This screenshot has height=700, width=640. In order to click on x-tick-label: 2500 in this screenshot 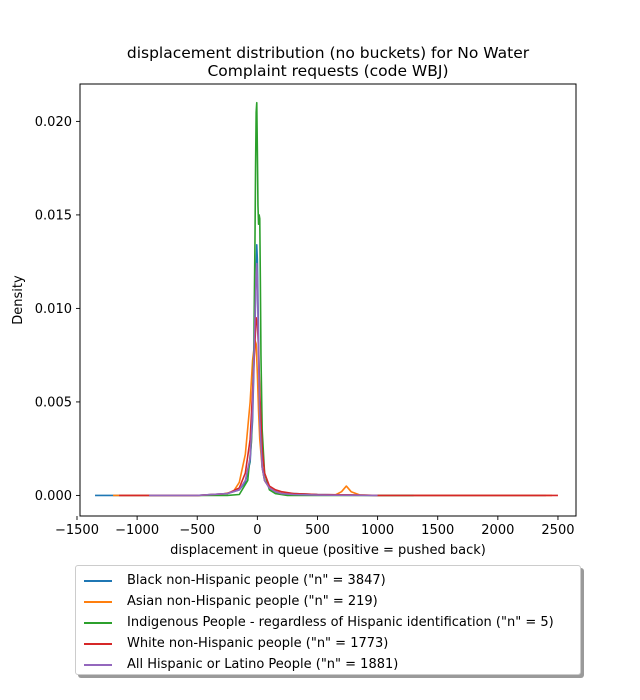, I will do `click(557, 530)`.